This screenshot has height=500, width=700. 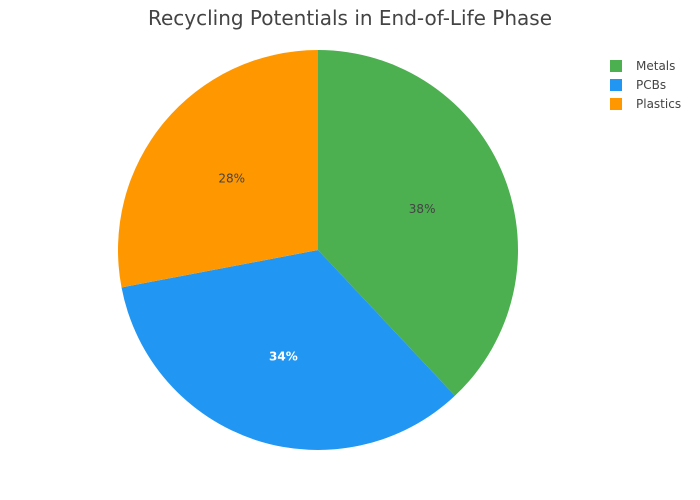 I want to click on legend-label-pcbs: PCBs, so click(x=651, y=84).